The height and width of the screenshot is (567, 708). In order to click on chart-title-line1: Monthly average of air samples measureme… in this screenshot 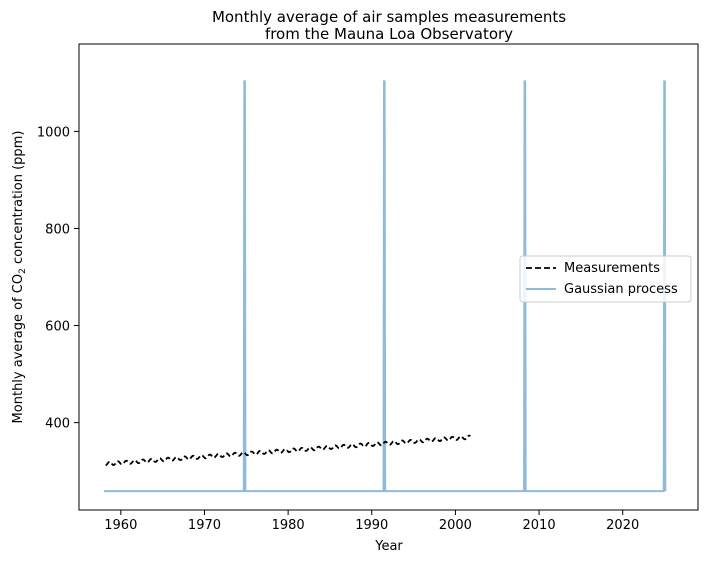, I will do `click(389, 17)`.